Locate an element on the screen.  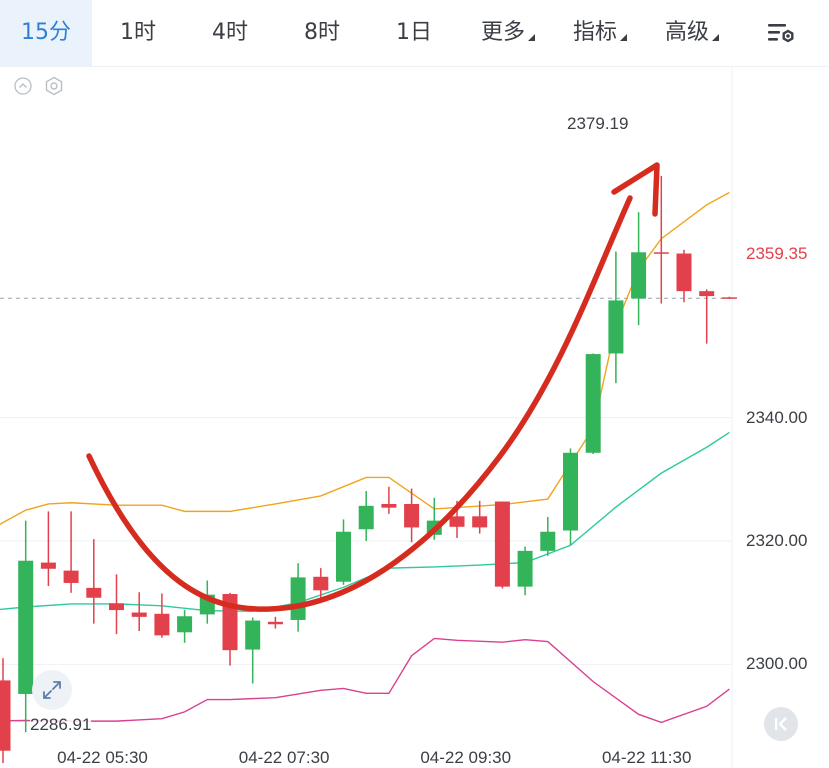
low-price-label: 2286.91 is located at coordinates (61, 725).